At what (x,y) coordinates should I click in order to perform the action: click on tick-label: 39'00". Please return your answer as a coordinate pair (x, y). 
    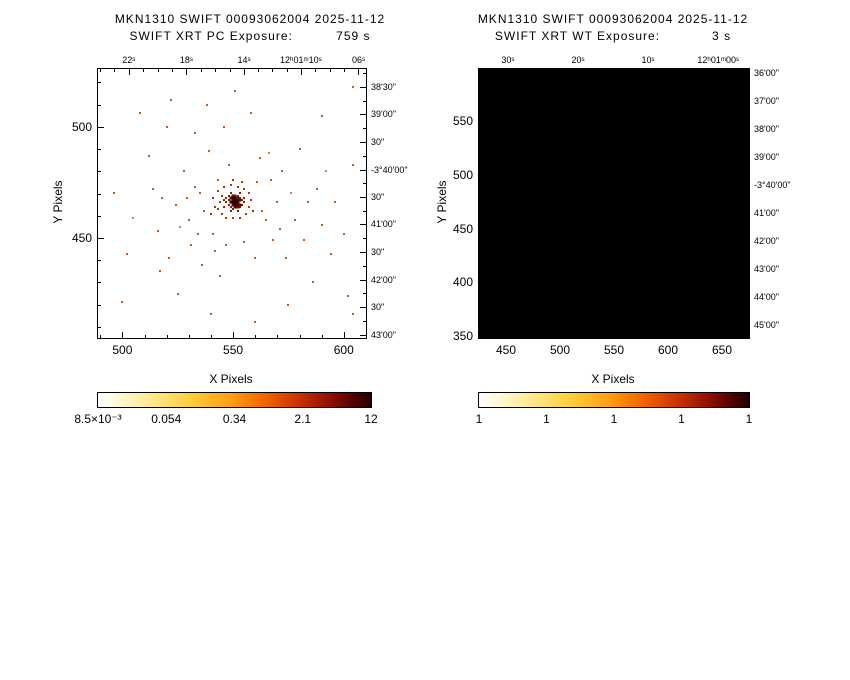
    Looking at the image, I should click on (766, 156).